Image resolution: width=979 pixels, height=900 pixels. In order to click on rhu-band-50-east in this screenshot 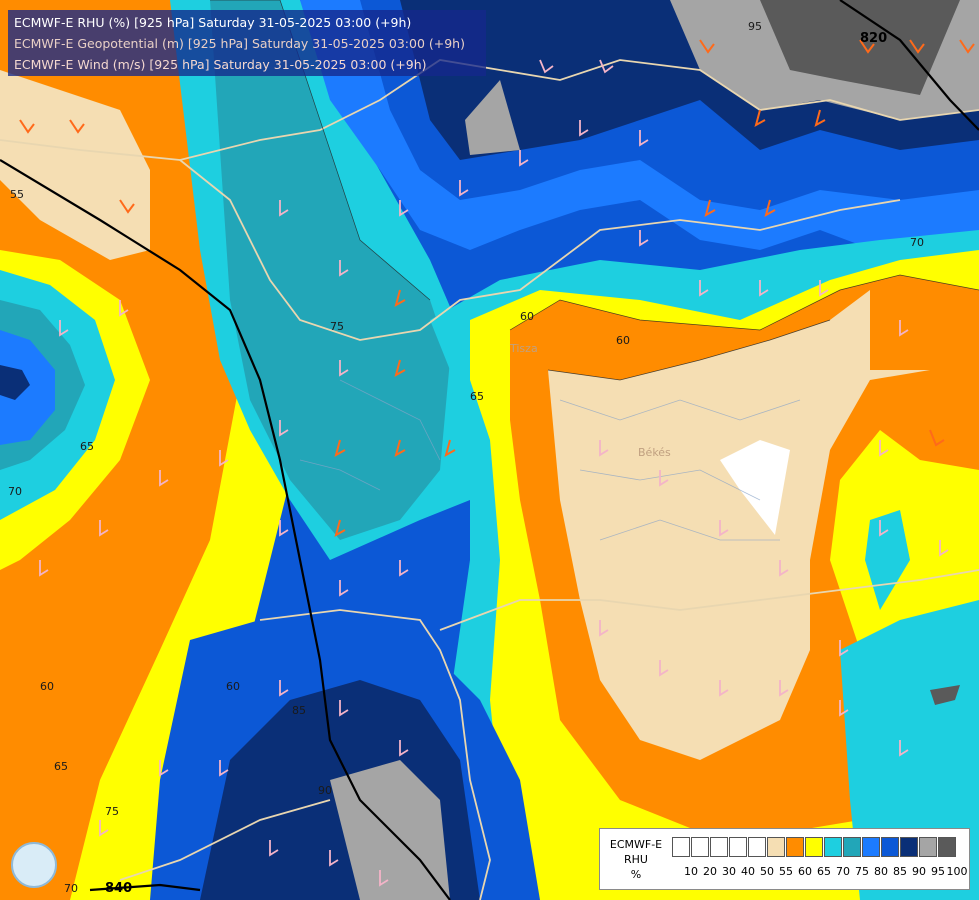, I will do `click(755, 487)`.